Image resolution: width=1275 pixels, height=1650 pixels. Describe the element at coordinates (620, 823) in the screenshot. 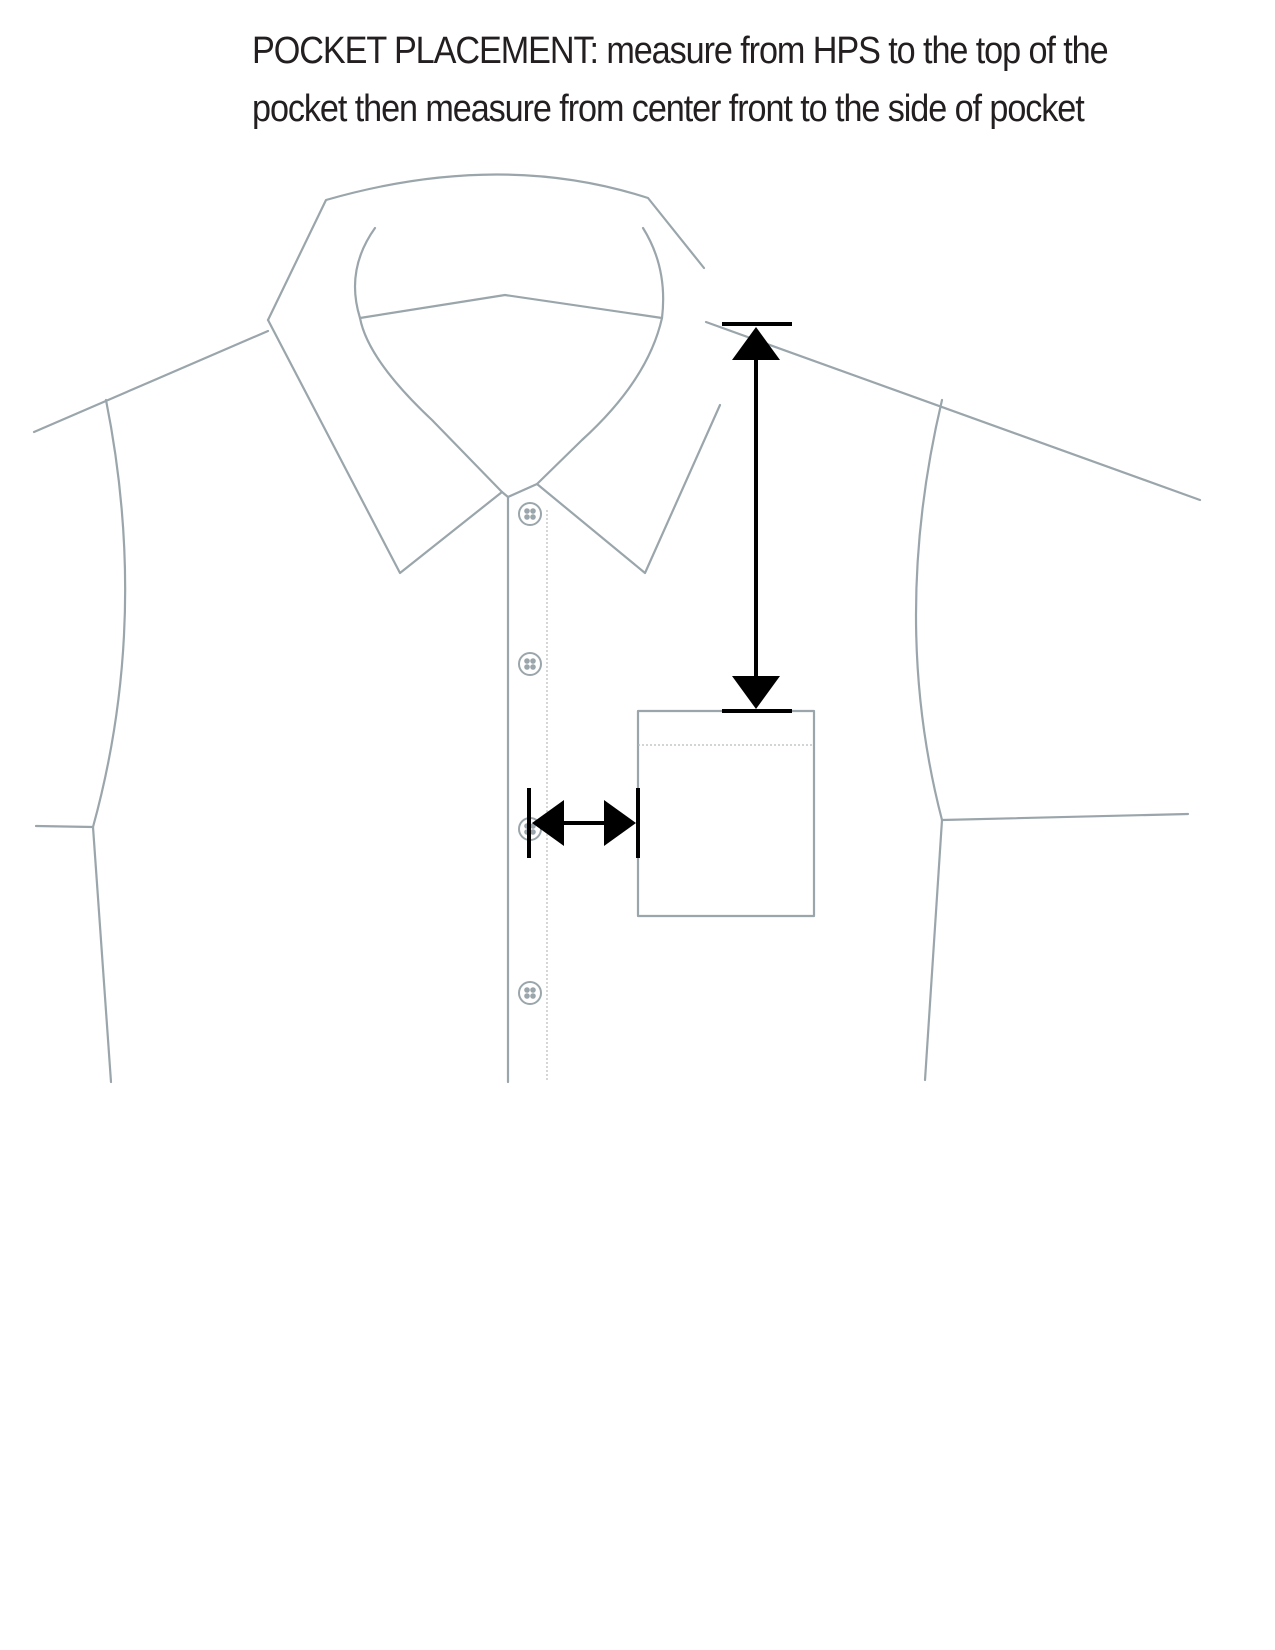

I see `horizontal-arrowhead-right` at that location.